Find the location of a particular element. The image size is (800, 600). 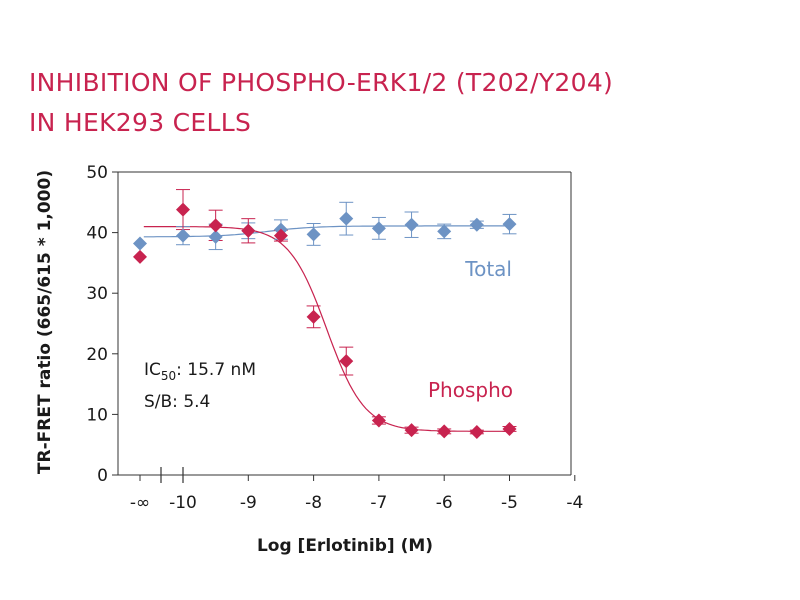

x-tick-label: -8 is located at coordinates (313, 503).